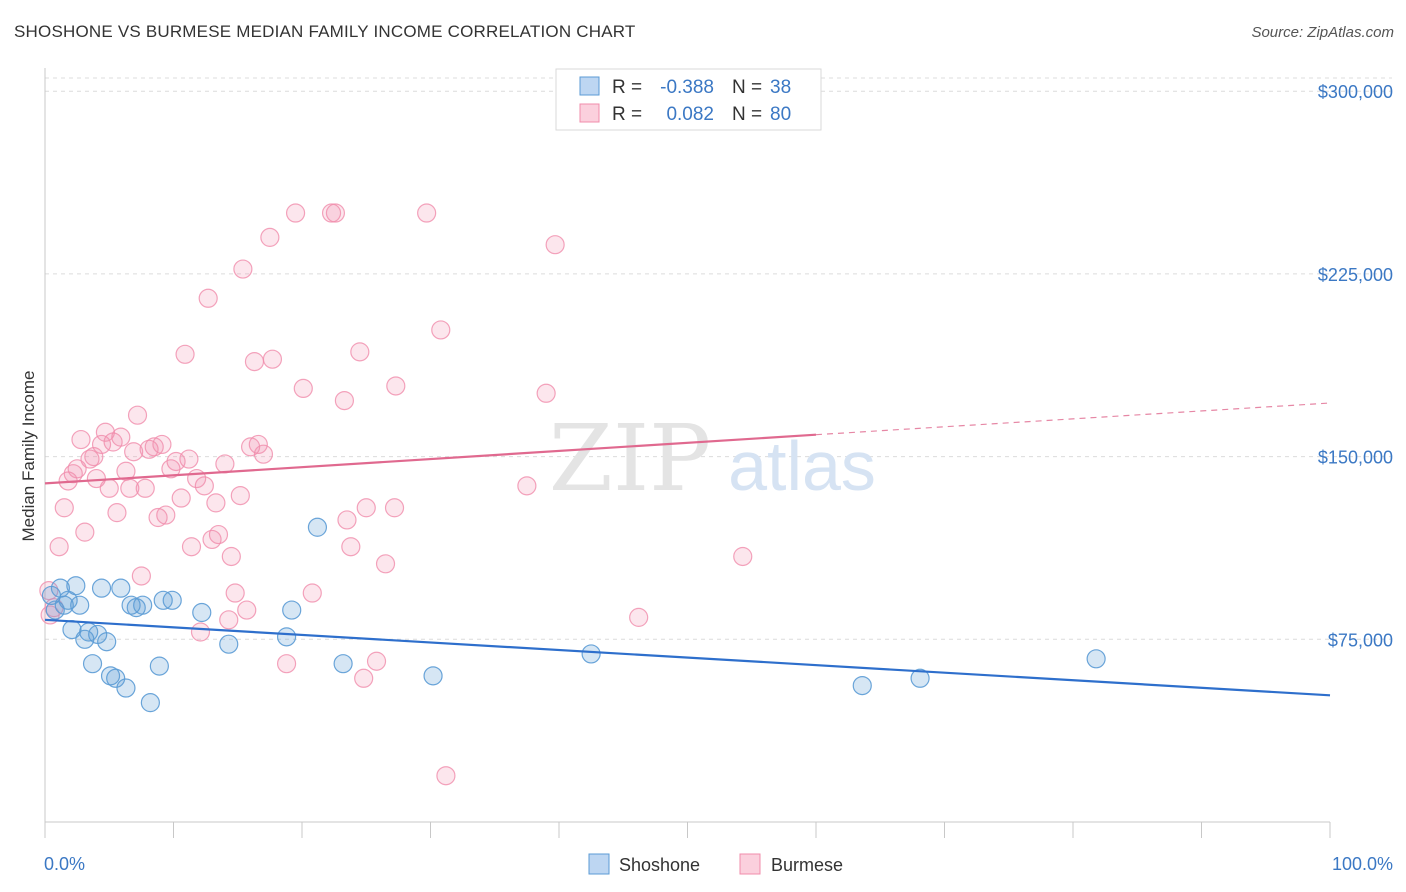 Image resolution: width=1406 pixels, height=892 pixels. What do you see at coordinates (589, 86) in the screenshot?
I see `legend-swatch-shoshone` at bounding box center [589, 86].